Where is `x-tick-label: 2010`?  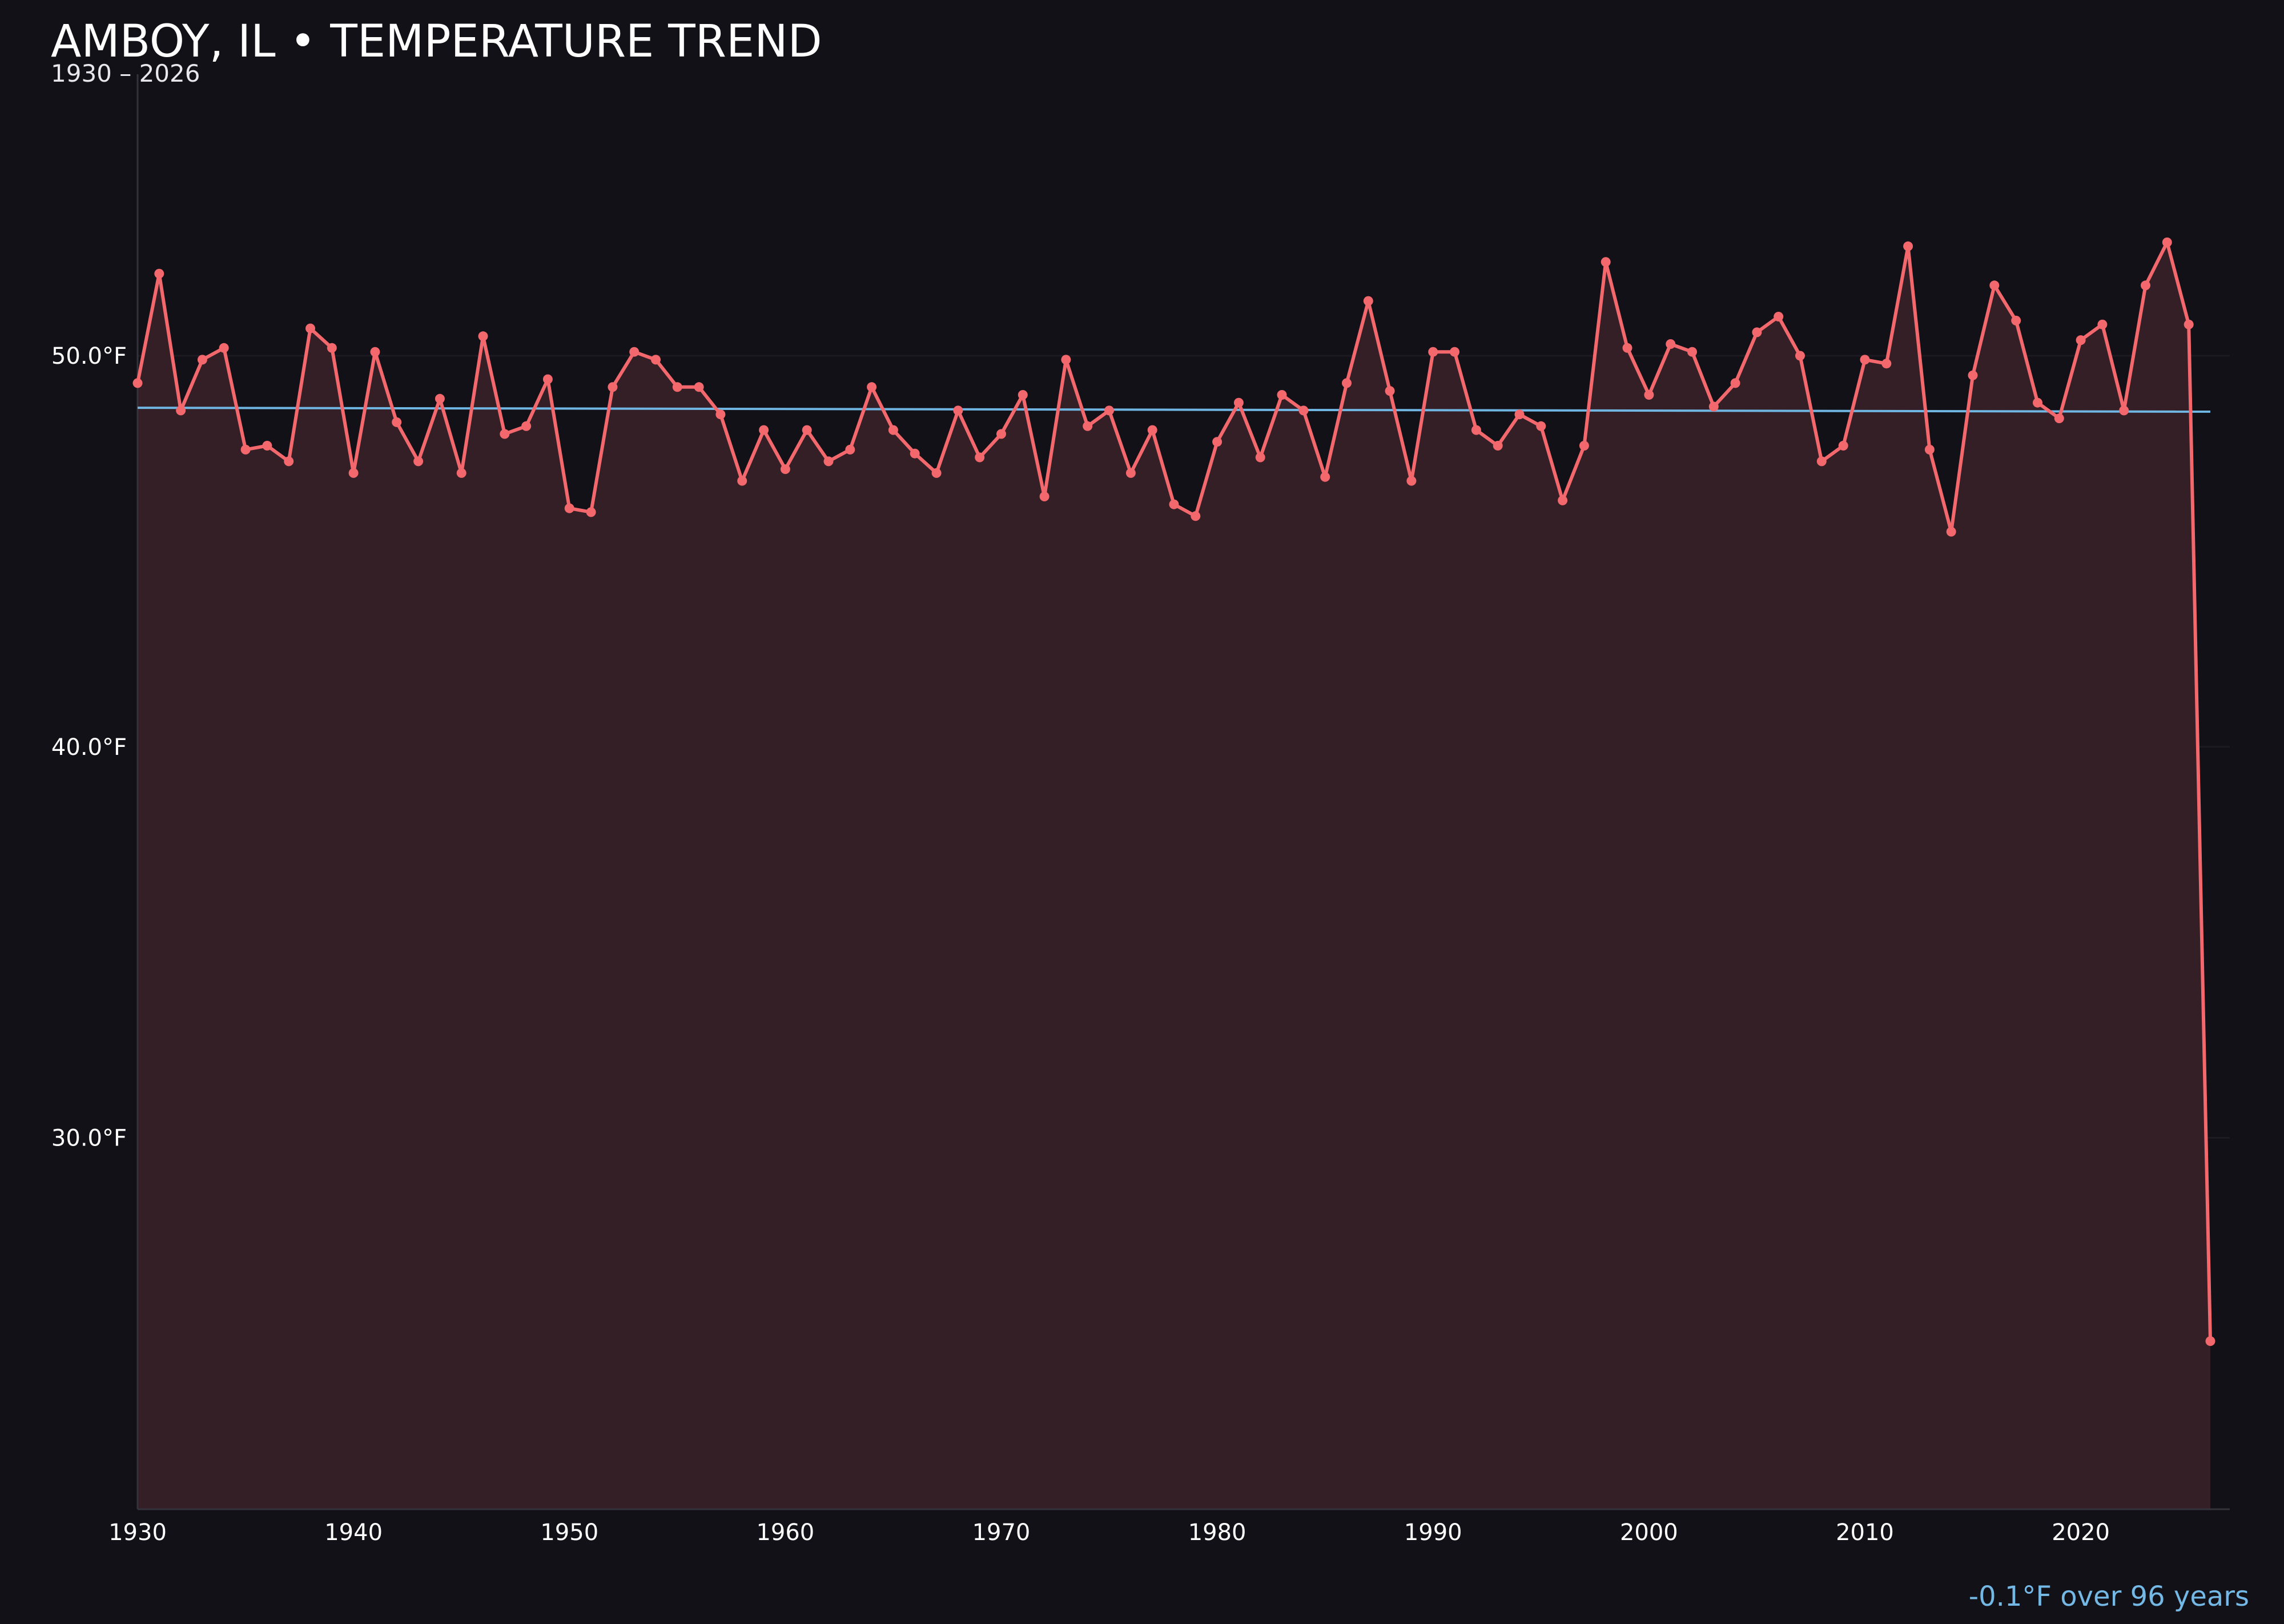 x-tick-label: 2010 is located at coordinates (1865, 1533).